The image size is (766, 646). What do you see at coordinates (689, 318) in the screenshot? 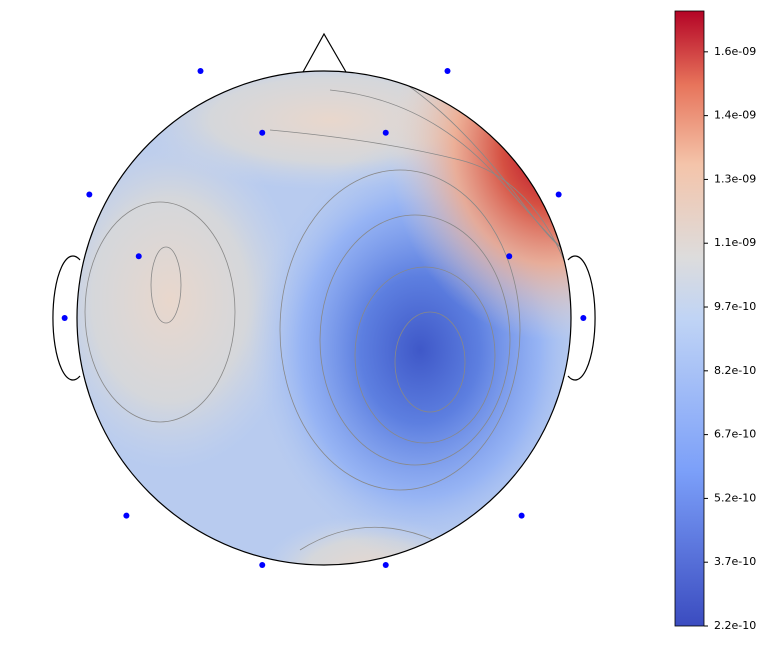
I see `colorbar` at bounding box center [689, 318].